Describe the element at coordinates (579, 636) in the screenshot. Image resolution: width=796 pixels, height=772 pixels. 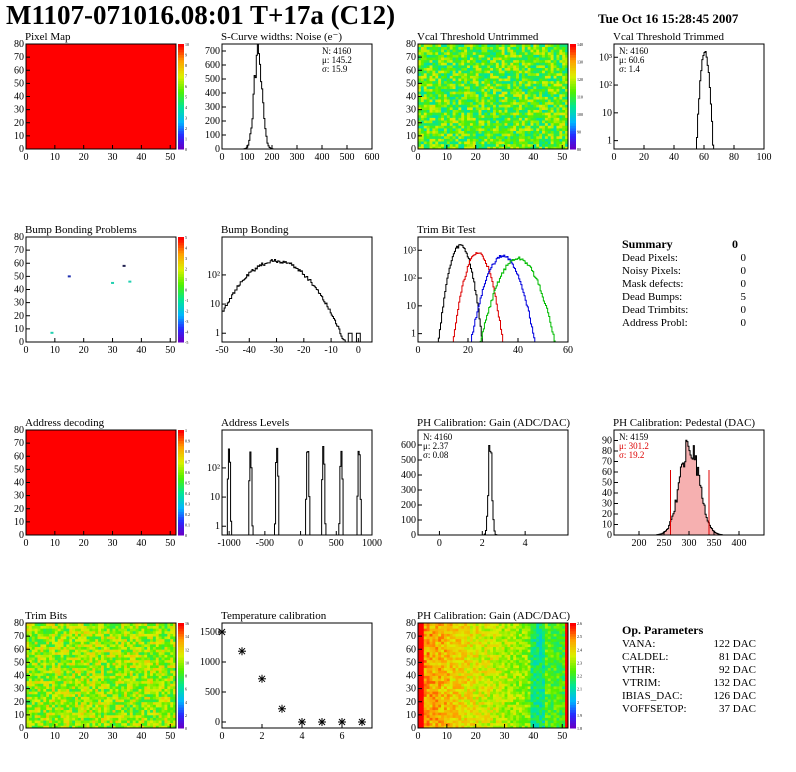
I see `palette-tick-label: 2.5` at that location.